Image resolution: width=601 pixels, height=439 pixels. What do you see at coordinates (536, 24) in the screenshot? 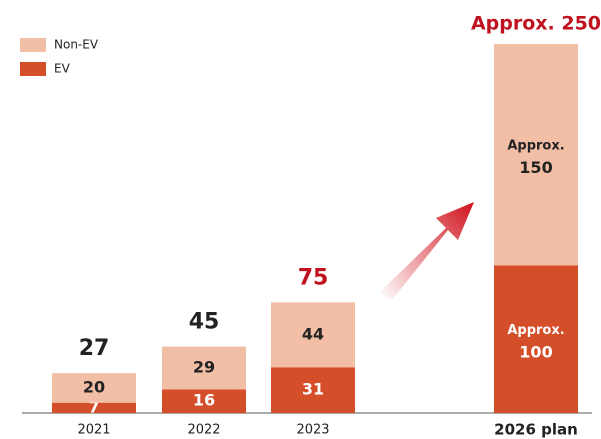
I see `total-label: Approx. 250` at bounding box center [536, 24].